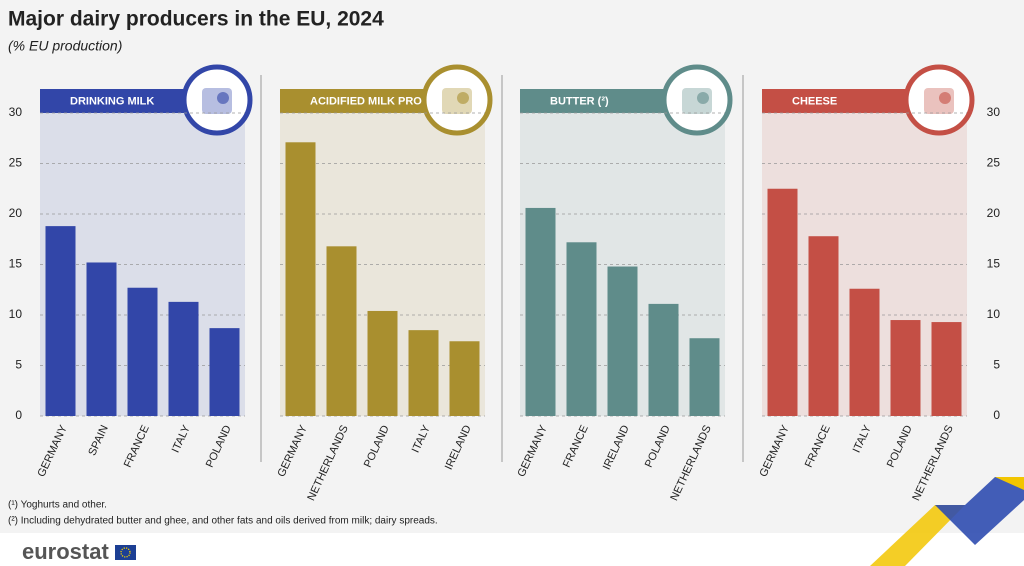 The image size is (1024, 566). I want to click on eu-flag, so click(125, 552).